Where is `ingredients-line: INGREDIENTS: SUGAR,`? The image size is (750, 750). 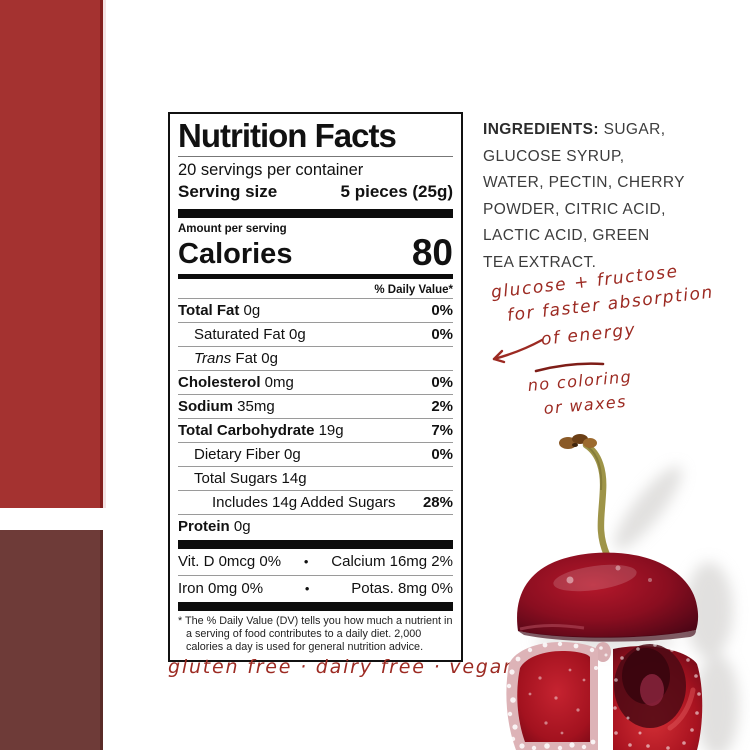 ingredients-line: INGREDIENTS: SUGAR, is located at coordinates (574, 129).